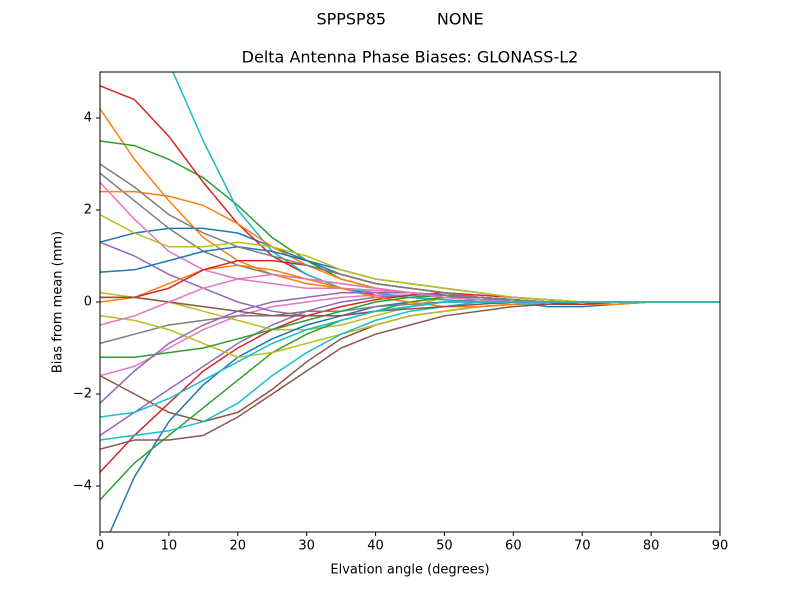 Image resolution: width=800 pixels, height=600 pixels. I want to click on y-tick-label: 0, so click(88, 302).